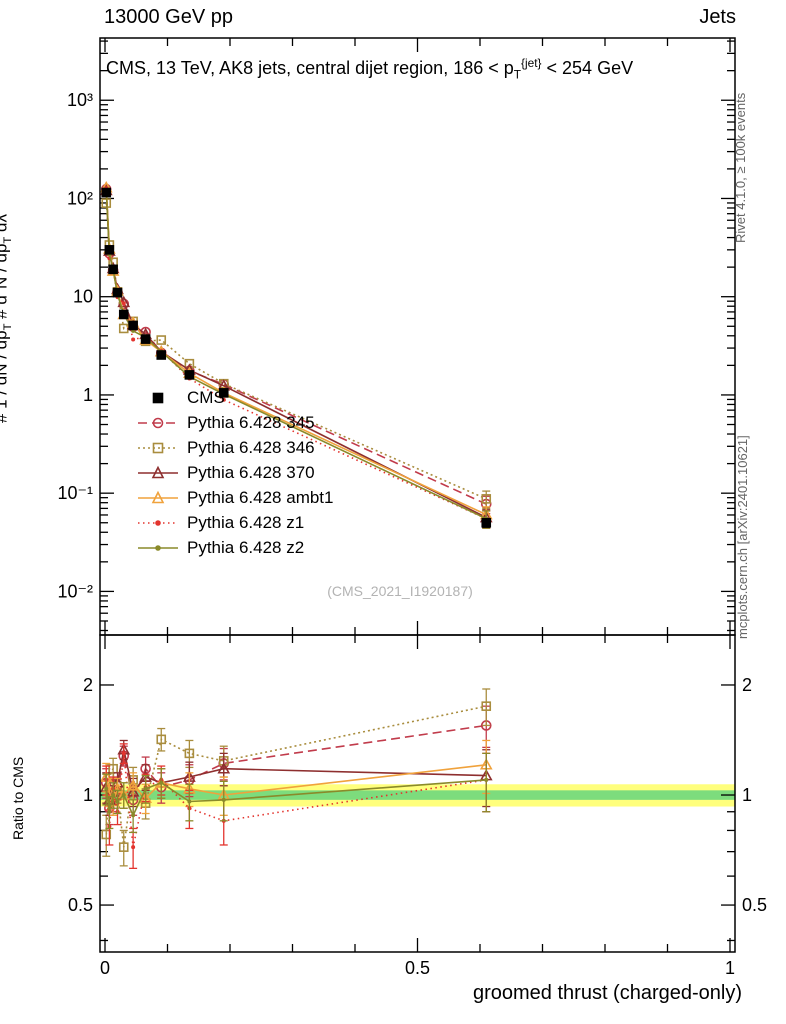  I want to click on svg-text: 10, so click(83, 297).